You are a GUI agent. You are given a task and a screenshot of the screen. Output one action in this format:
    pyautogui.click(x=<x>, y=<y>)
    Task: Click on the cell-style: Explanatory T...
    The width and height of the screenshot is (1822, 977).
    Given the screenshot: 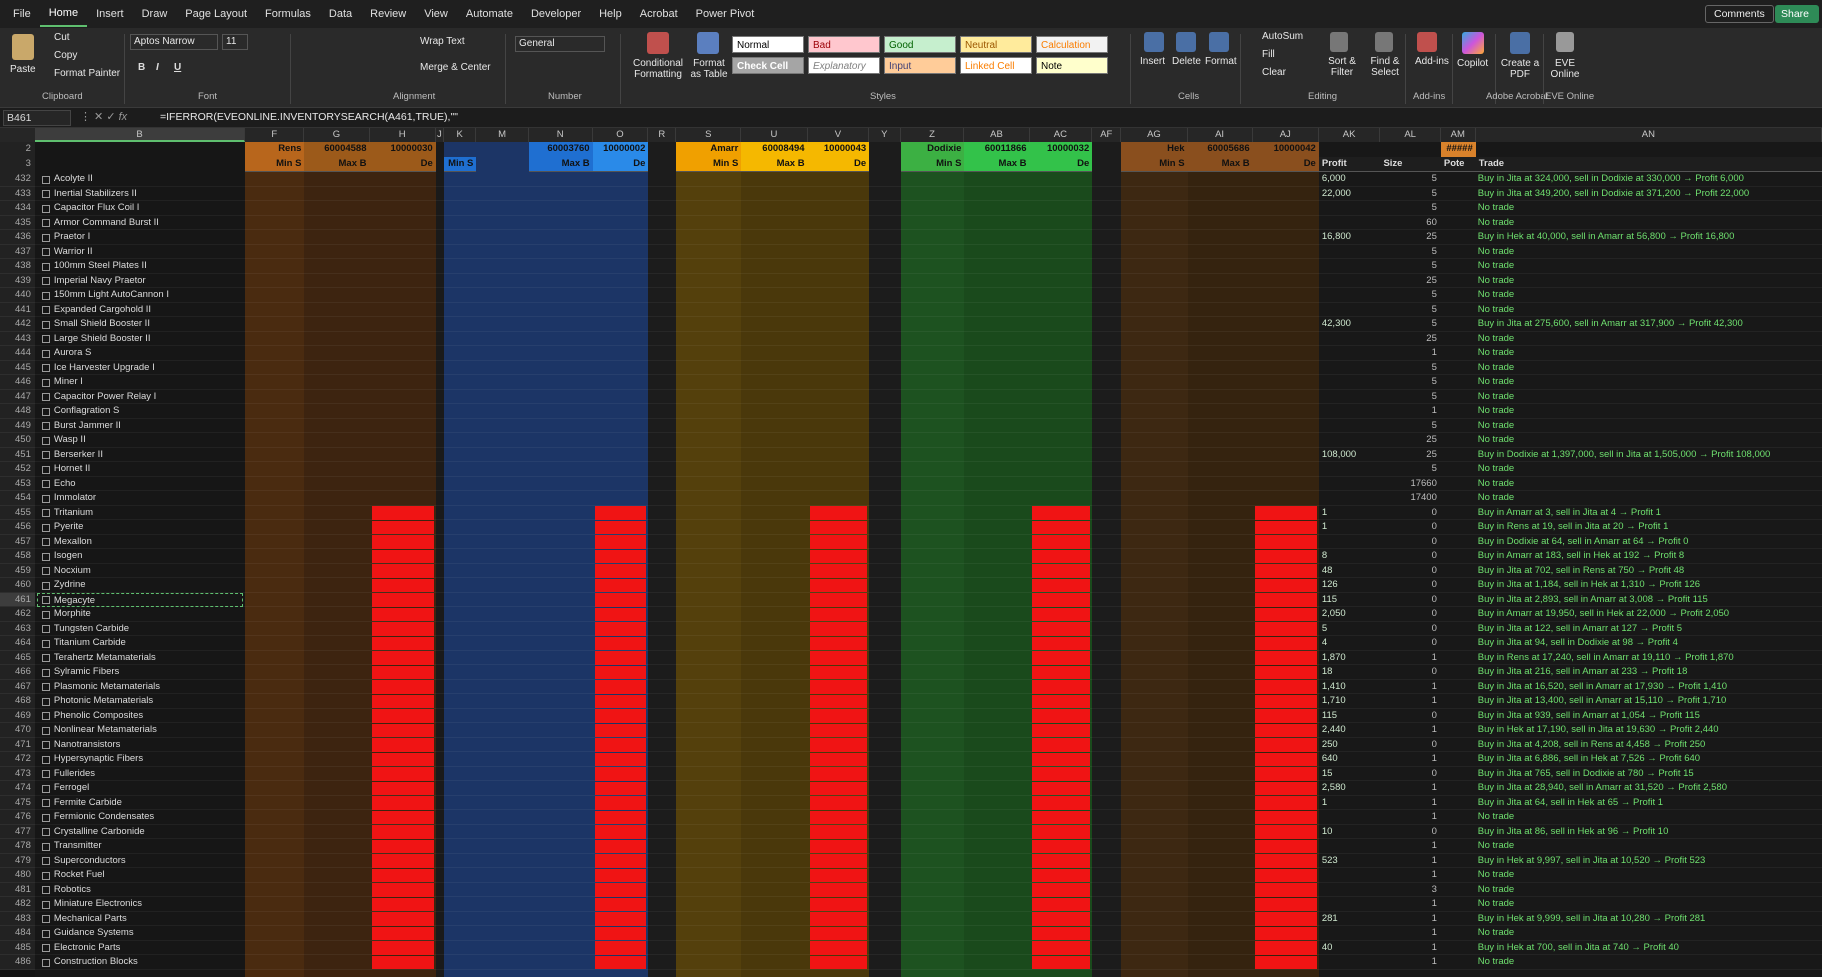 What is the action you would take?
    pyautogui.click(x=844, y=65)
    